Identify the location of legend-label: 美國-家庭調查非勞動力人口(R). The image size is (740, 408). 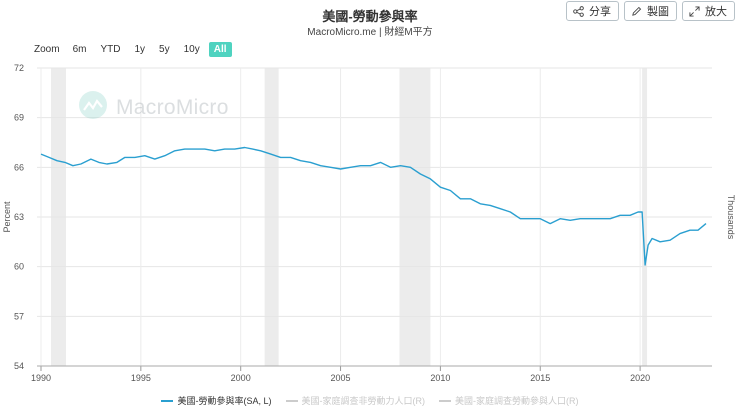
(363, 401).